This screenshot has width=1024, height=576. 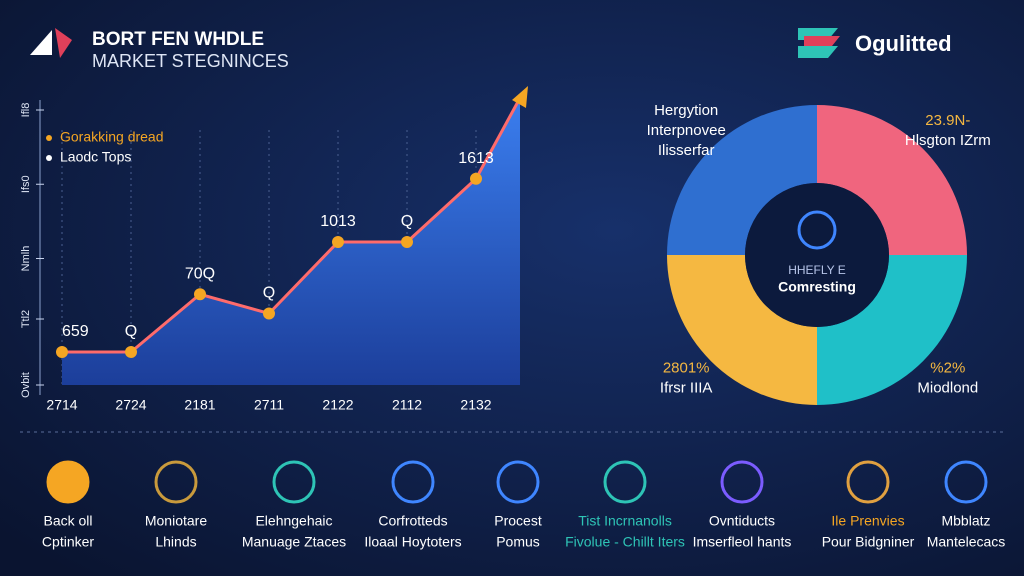 I want to click on x-tick-label: 2181, so click(x=199, y=405).